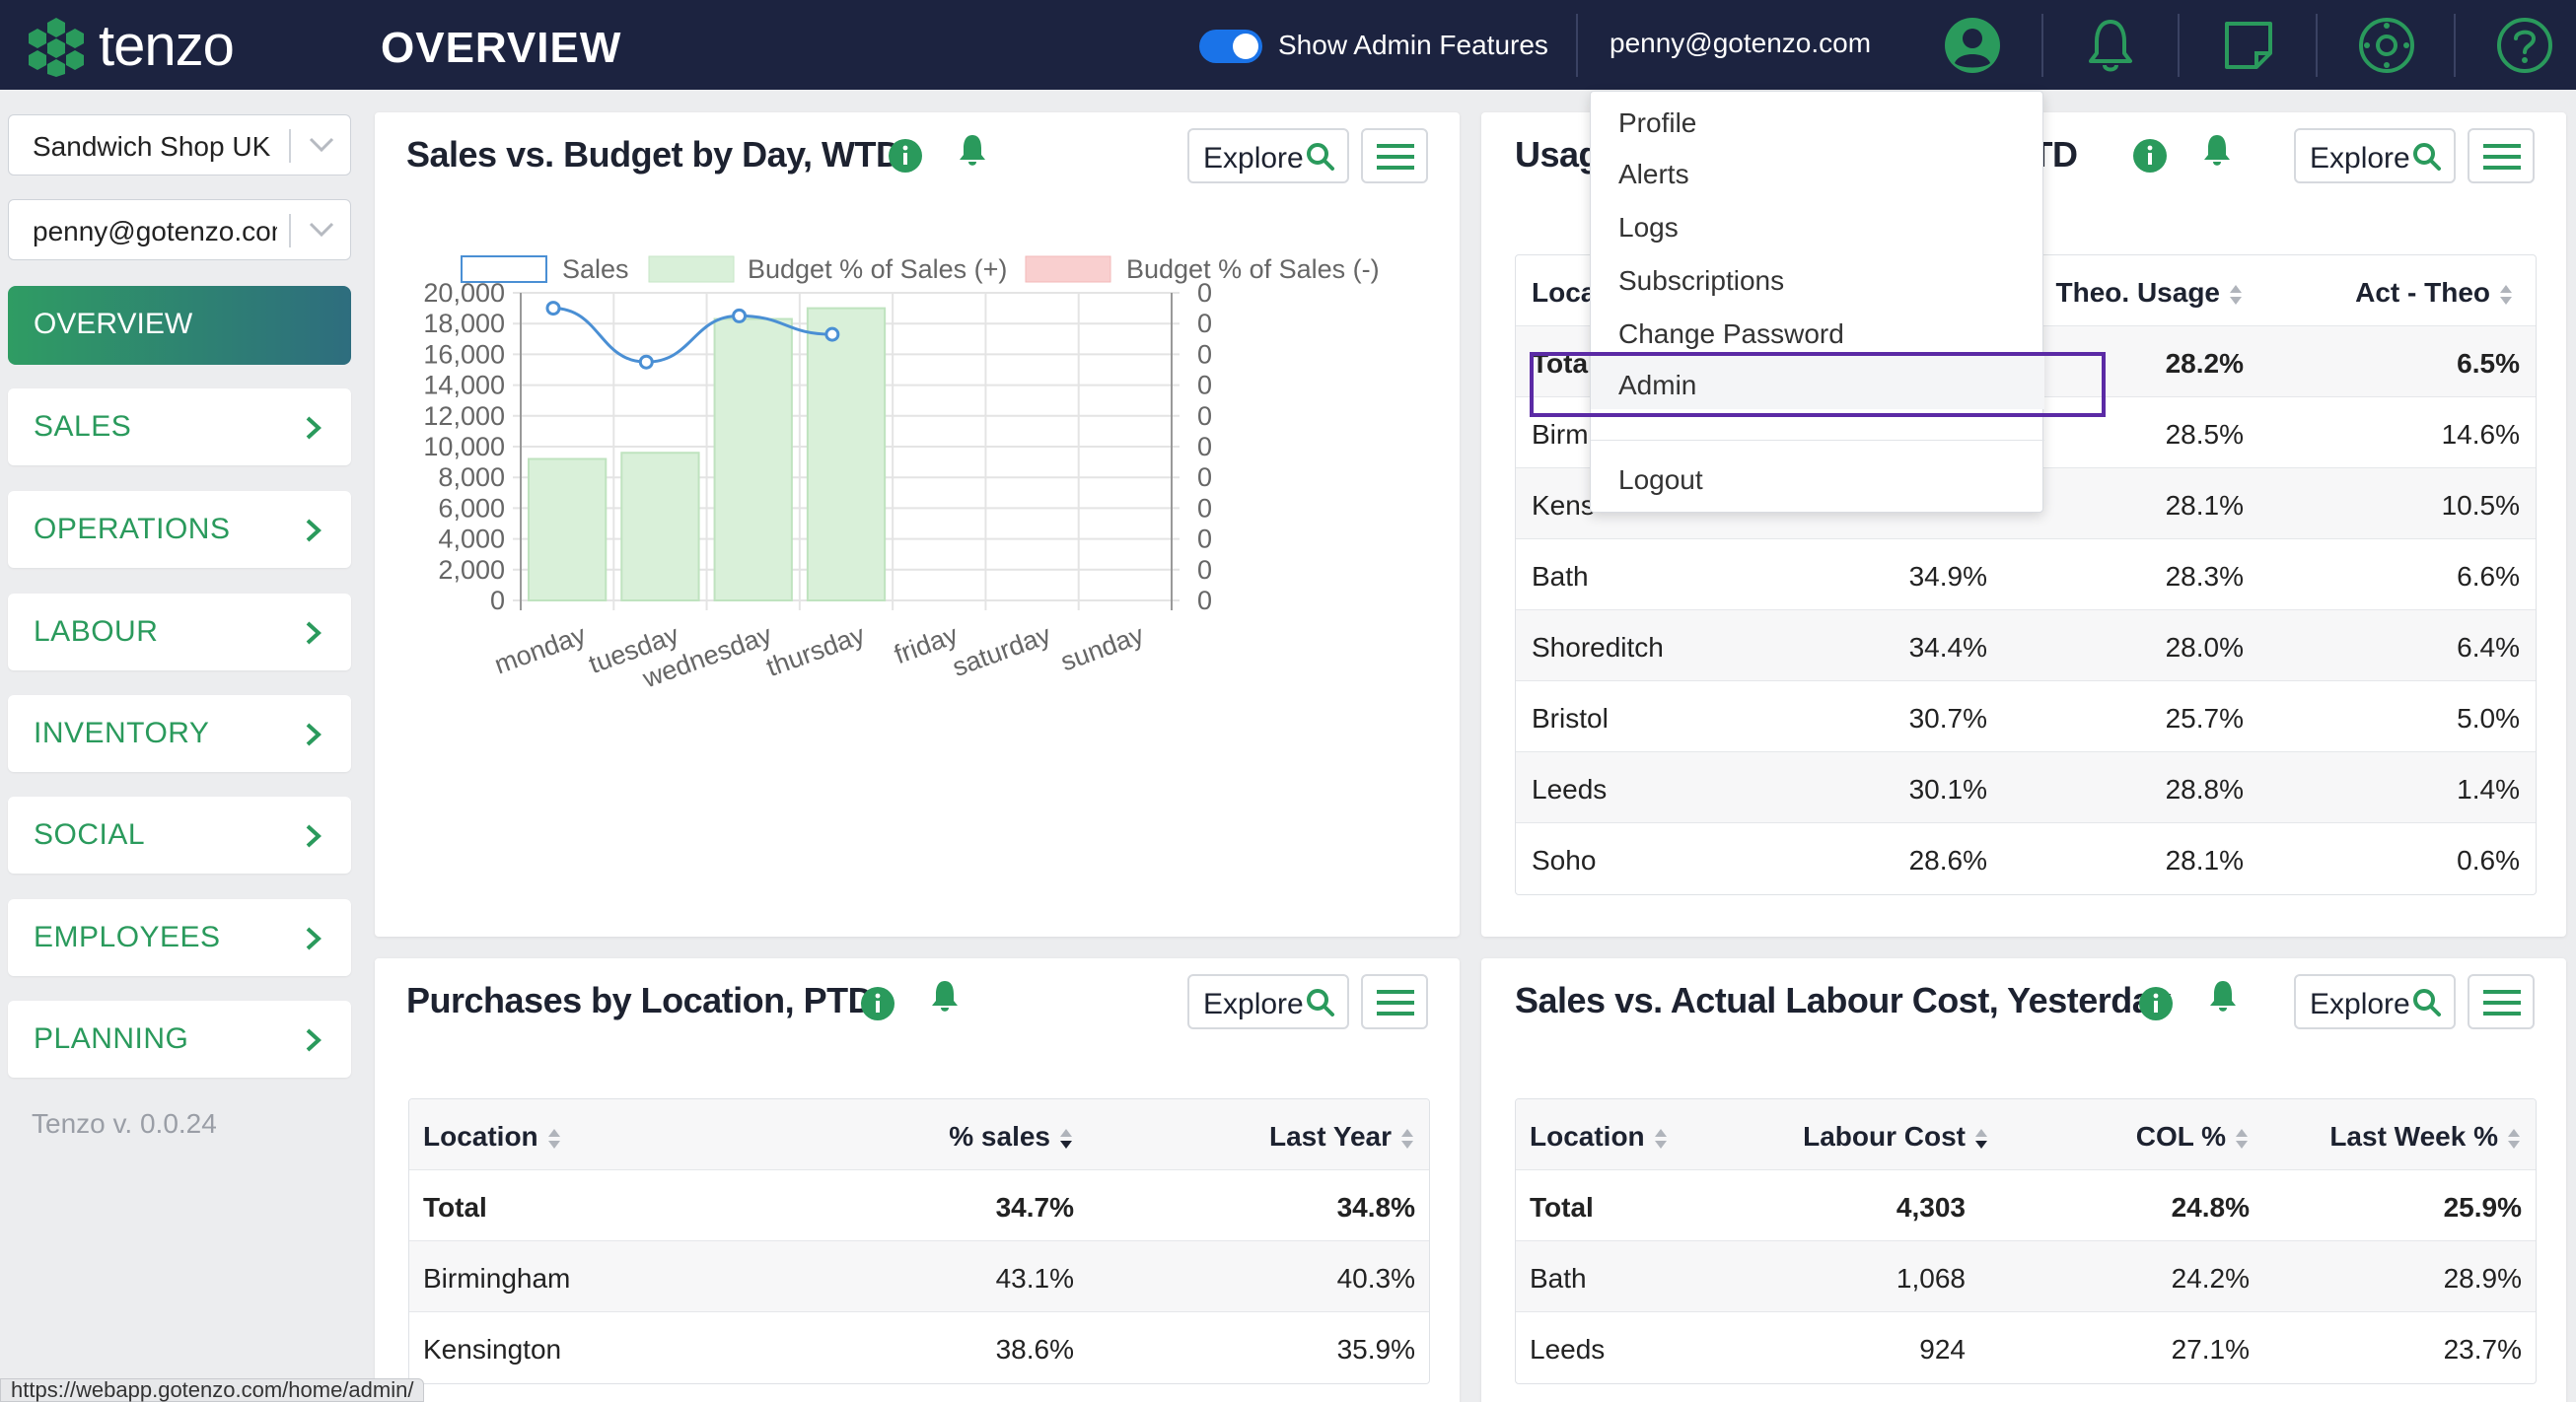 The width and height of the screenshot is (2576, 1402). What do you see at coordinates (1034, 1349) in the screenshot?
I see `cell-sales-percent: 38.6%` at bounding box center [1034, 1349].